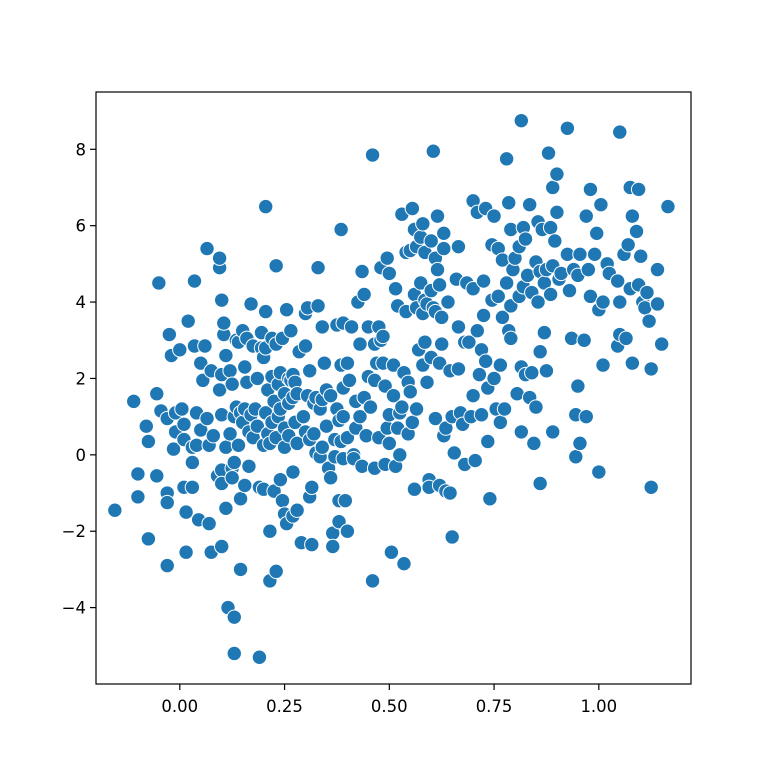  Describe the element at coordinates (389, 706) in the screenshot. I see `x-tick-label: 0.50` at that location.